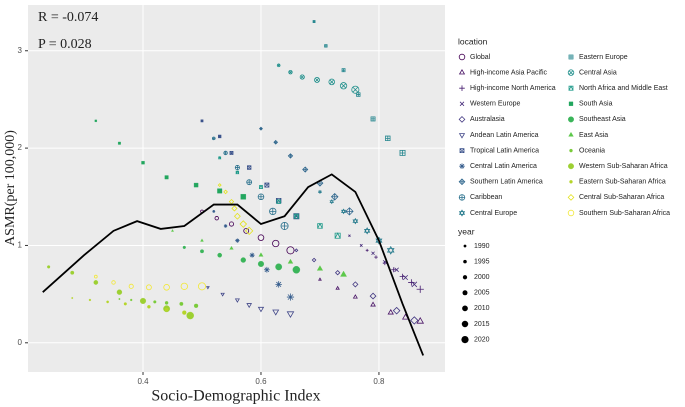 The image size is (685, 407). I want to click on size-legend-label: 2000, so click(482, 277).